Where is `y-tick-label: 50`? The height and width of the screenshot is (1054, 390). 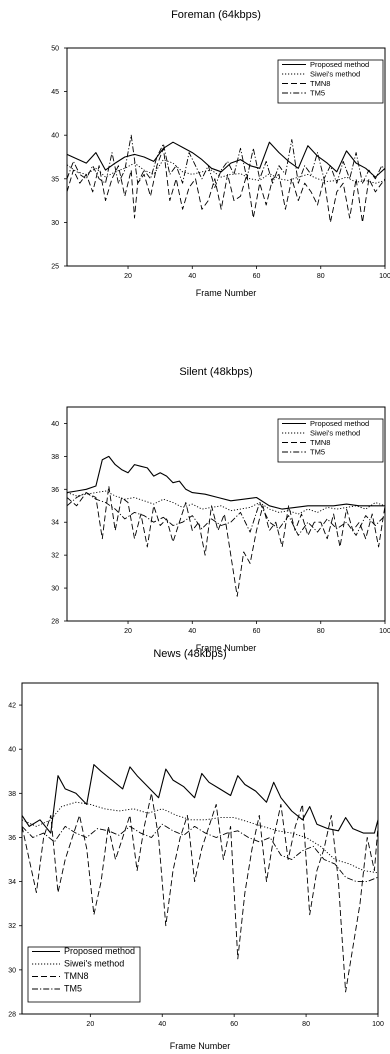
y-tick-label: 50 is located at coordinates (55, 49).